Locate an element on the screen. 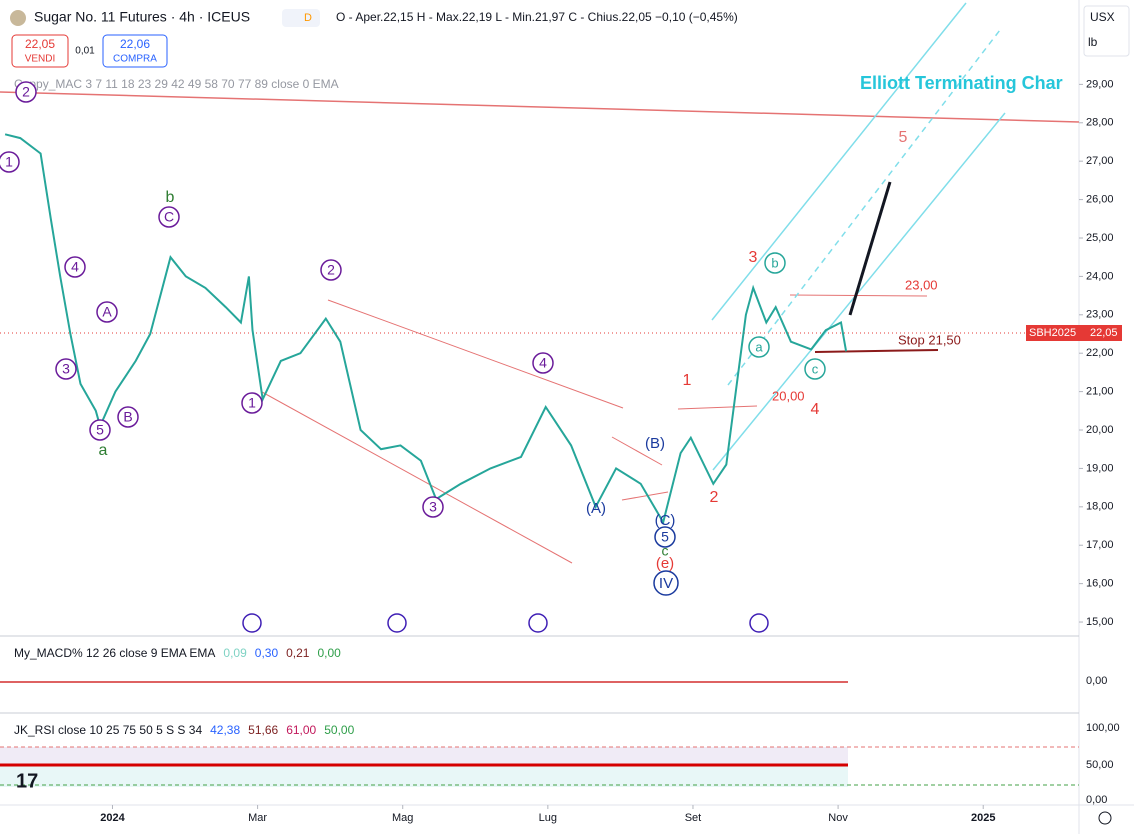 The width and height of the screenshot is (1134, 834). y-tick-label: 25,00 is located at coordinates (1100, 238).